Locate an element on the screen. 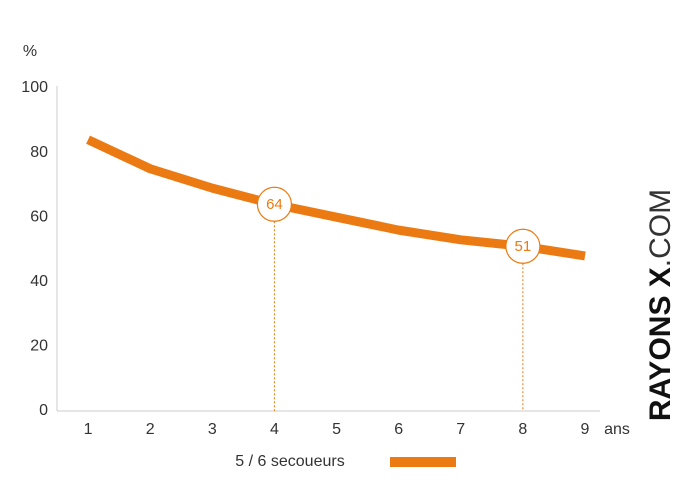  x-tick-label: 7 is located at coordinates (460, 429).